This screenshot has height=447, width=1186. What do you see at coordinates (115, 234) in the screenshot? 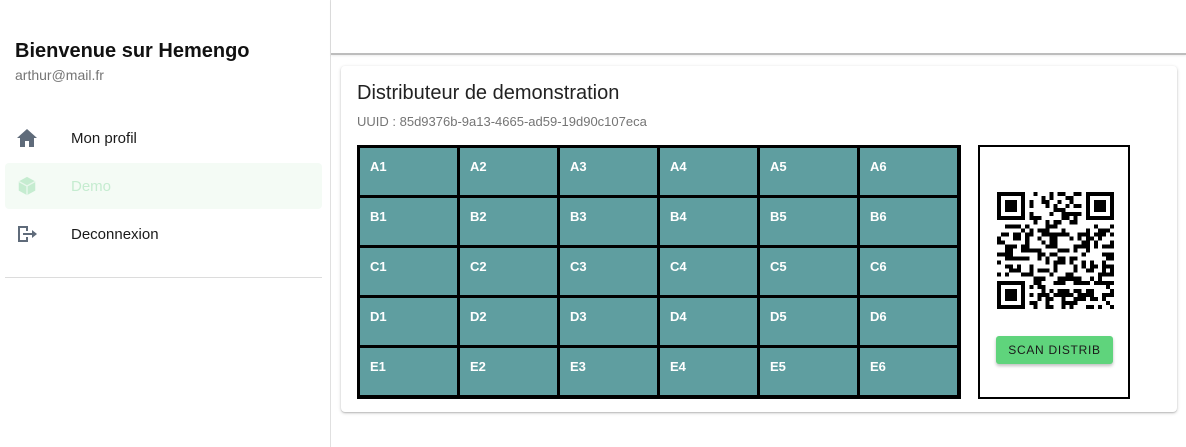
I see `nav-item-label: Deconnexion` at bounding box center [115, 234].